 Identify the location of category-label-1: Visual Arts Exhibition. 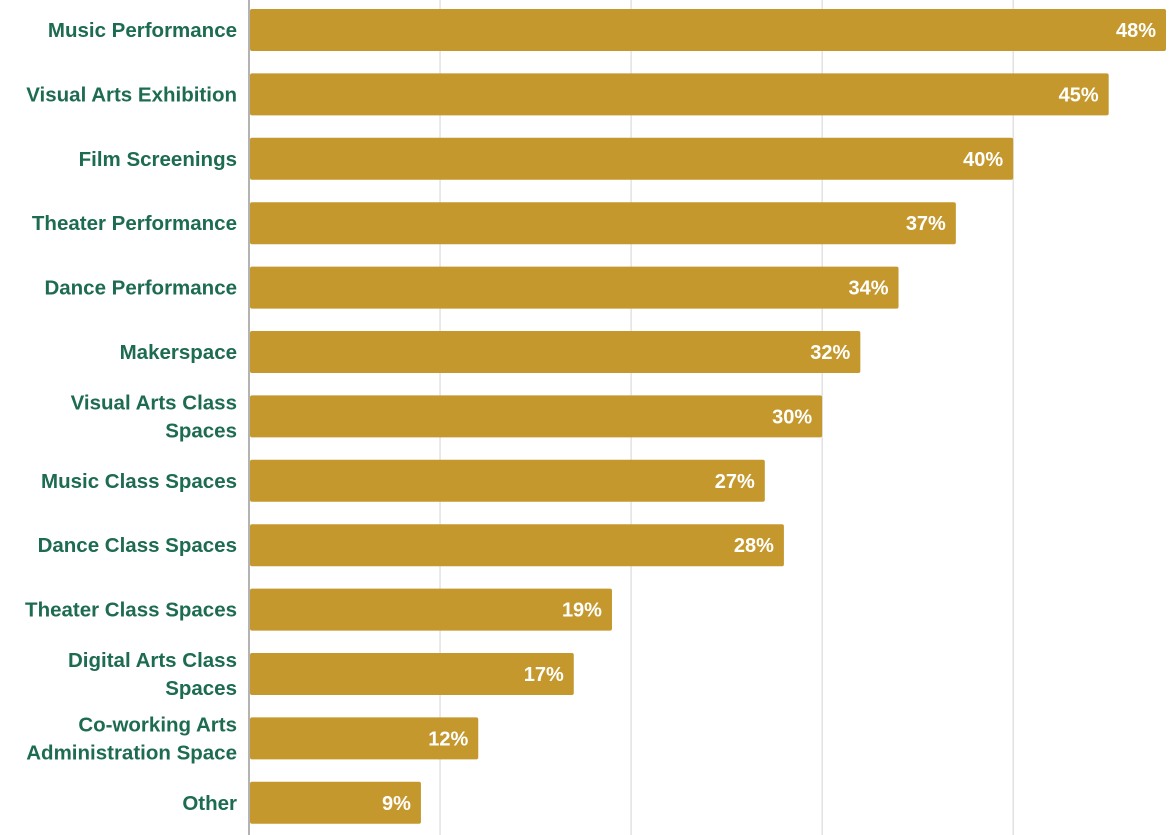
(131, 94).